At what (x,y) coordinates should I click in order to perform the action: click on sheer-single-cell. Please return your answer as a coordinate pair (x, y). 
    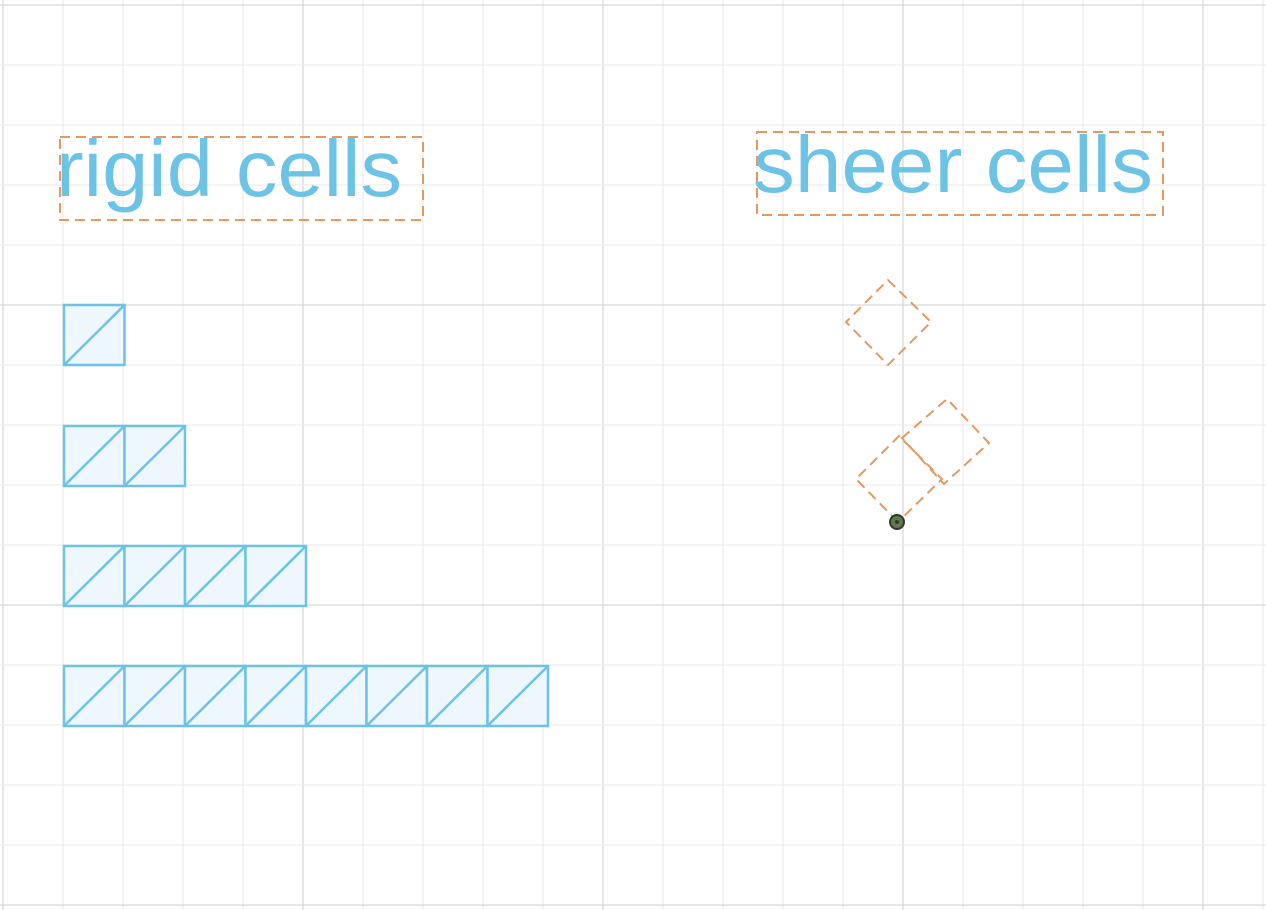
    Looking at the image, I should click on (888, 322).